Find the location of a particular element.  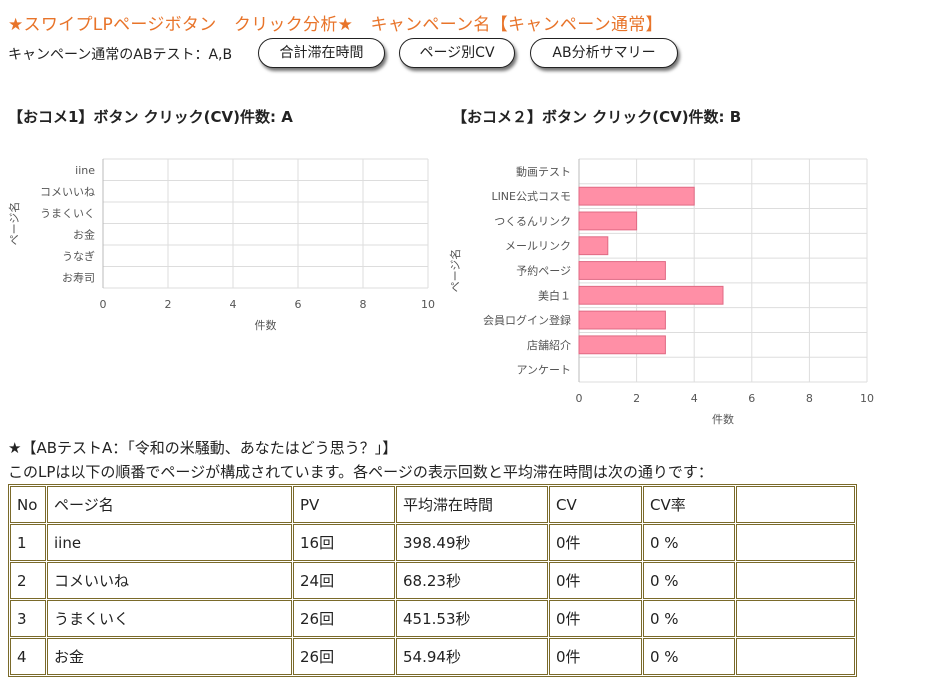

y-tick-label: メールリンク is located at coordinates (538, 246).